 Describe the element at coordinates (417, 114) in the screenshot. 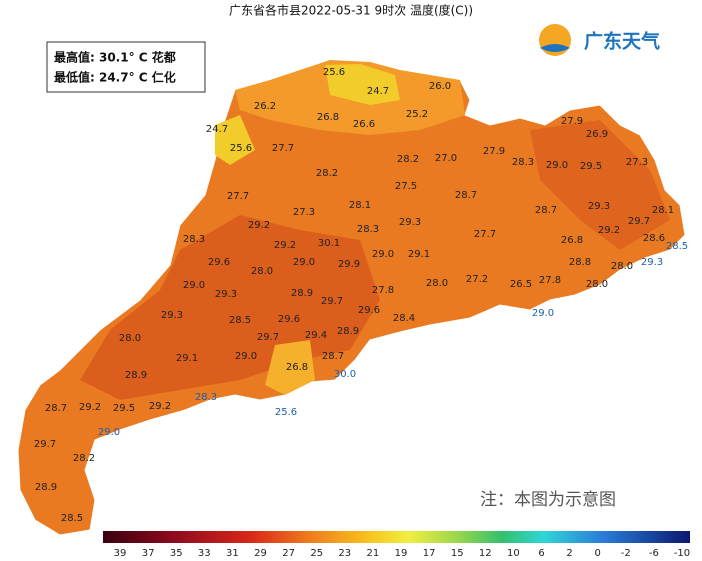

I see `temperature-label: 25.2` at that location.